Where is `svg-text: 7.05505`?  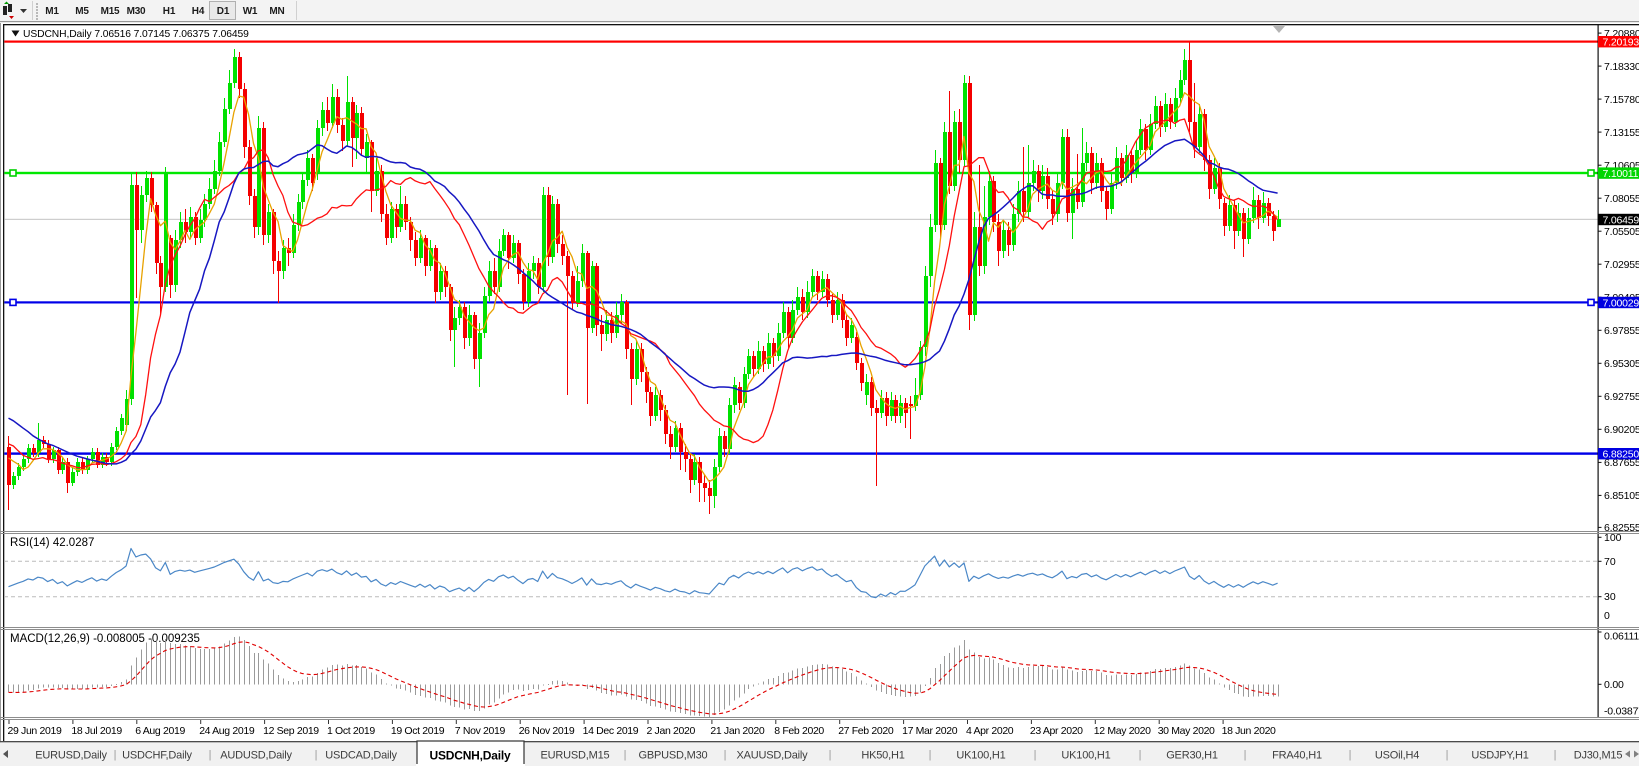 svg-text: 7.05505 is located at coordinates (1621, 232).